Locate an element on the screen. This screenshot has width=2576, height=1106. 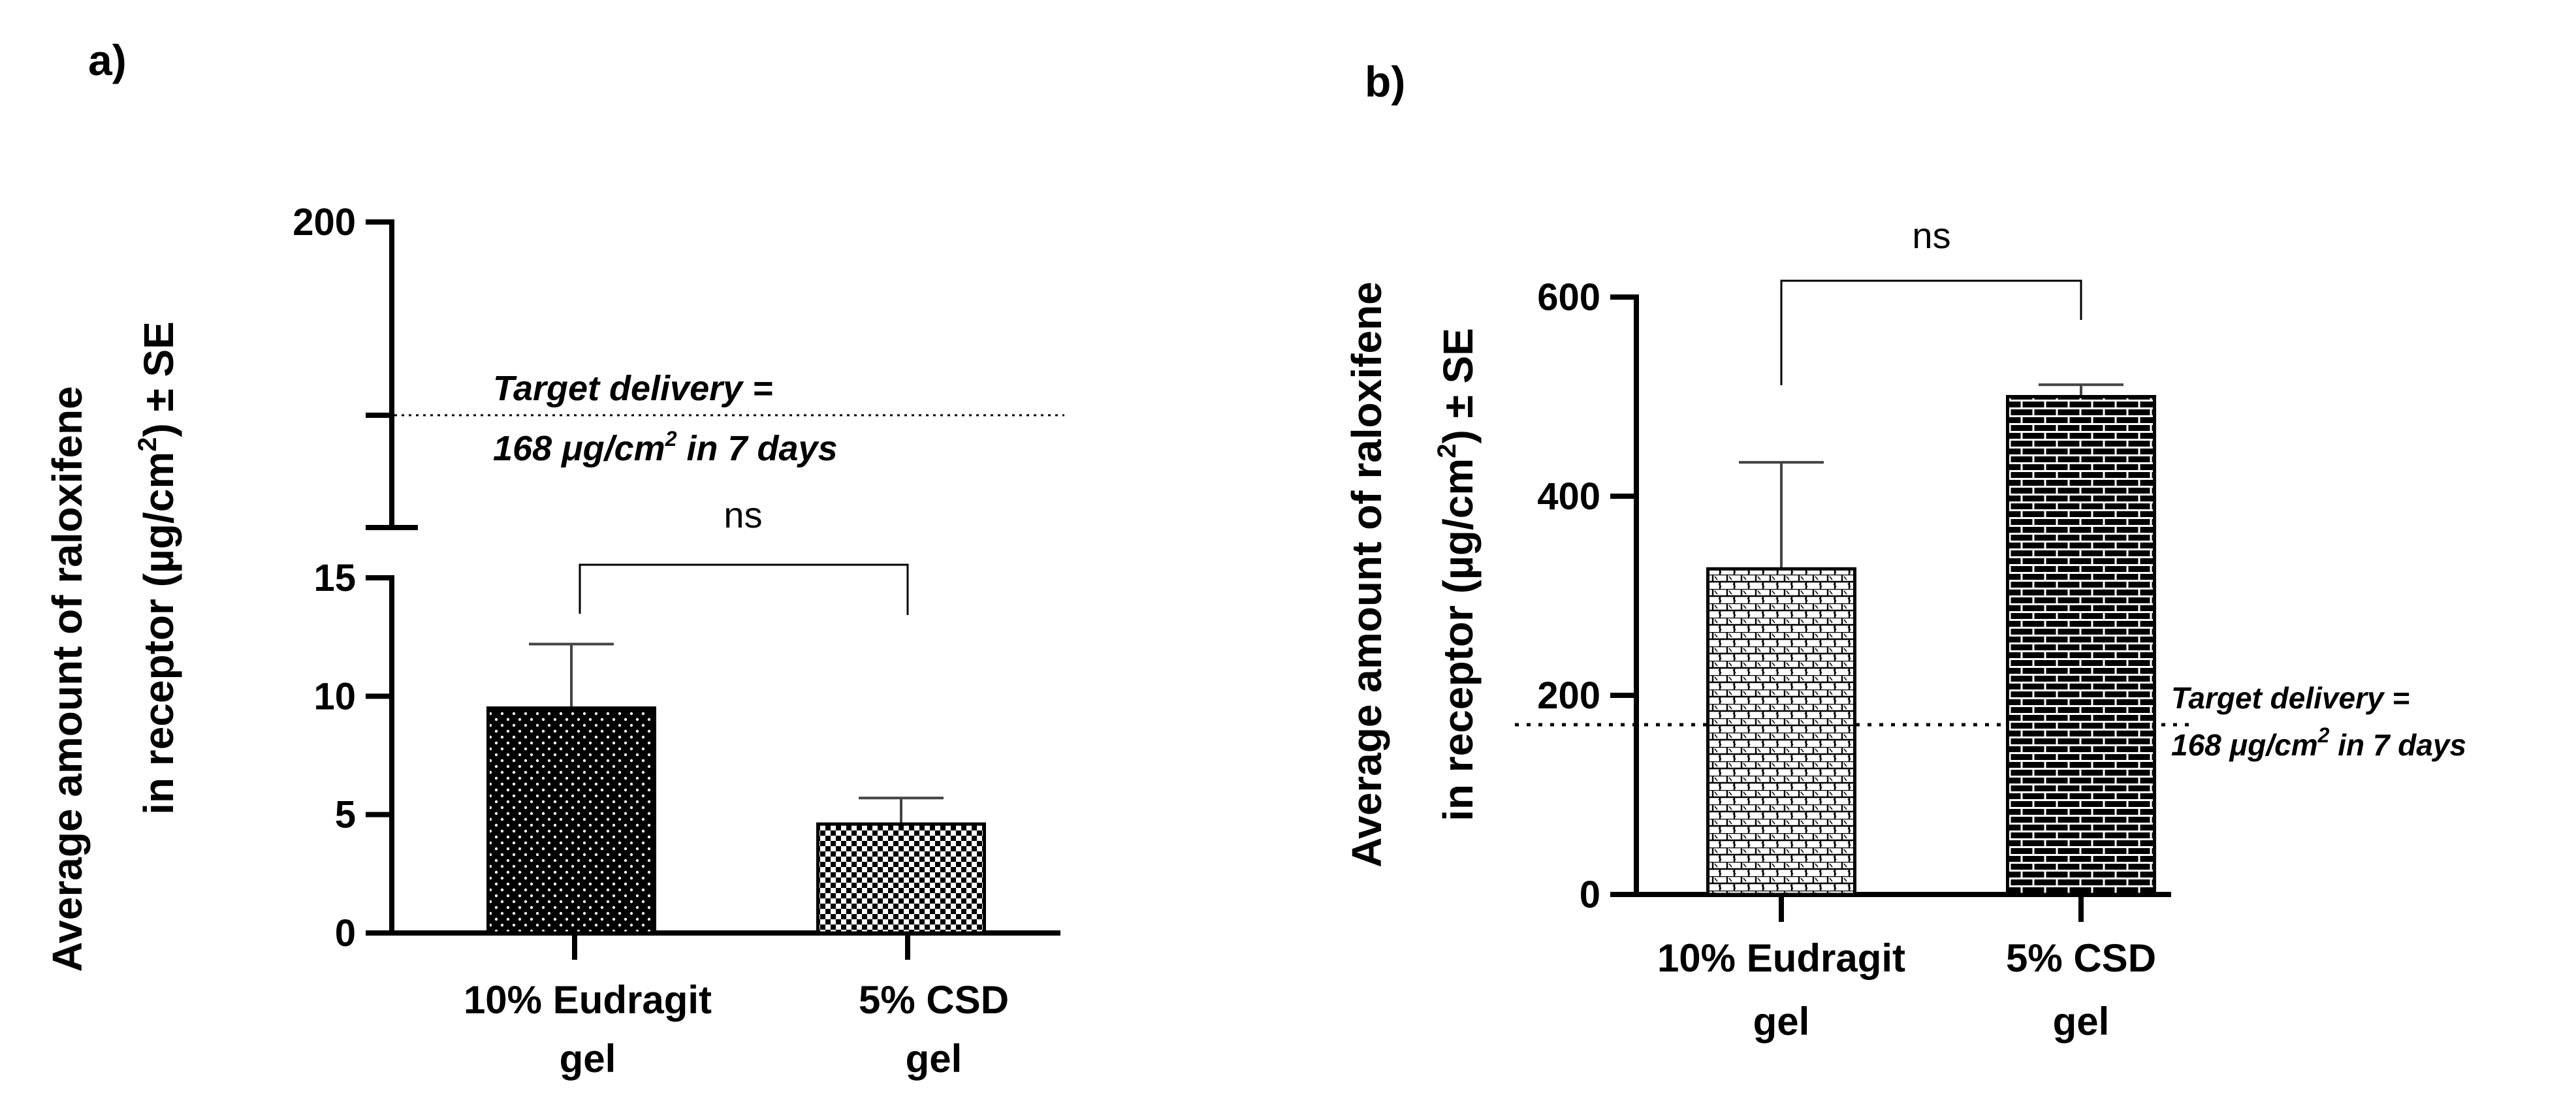
panel-a-target-text-line1: Target delivery = is located at coordinates (633, 389).